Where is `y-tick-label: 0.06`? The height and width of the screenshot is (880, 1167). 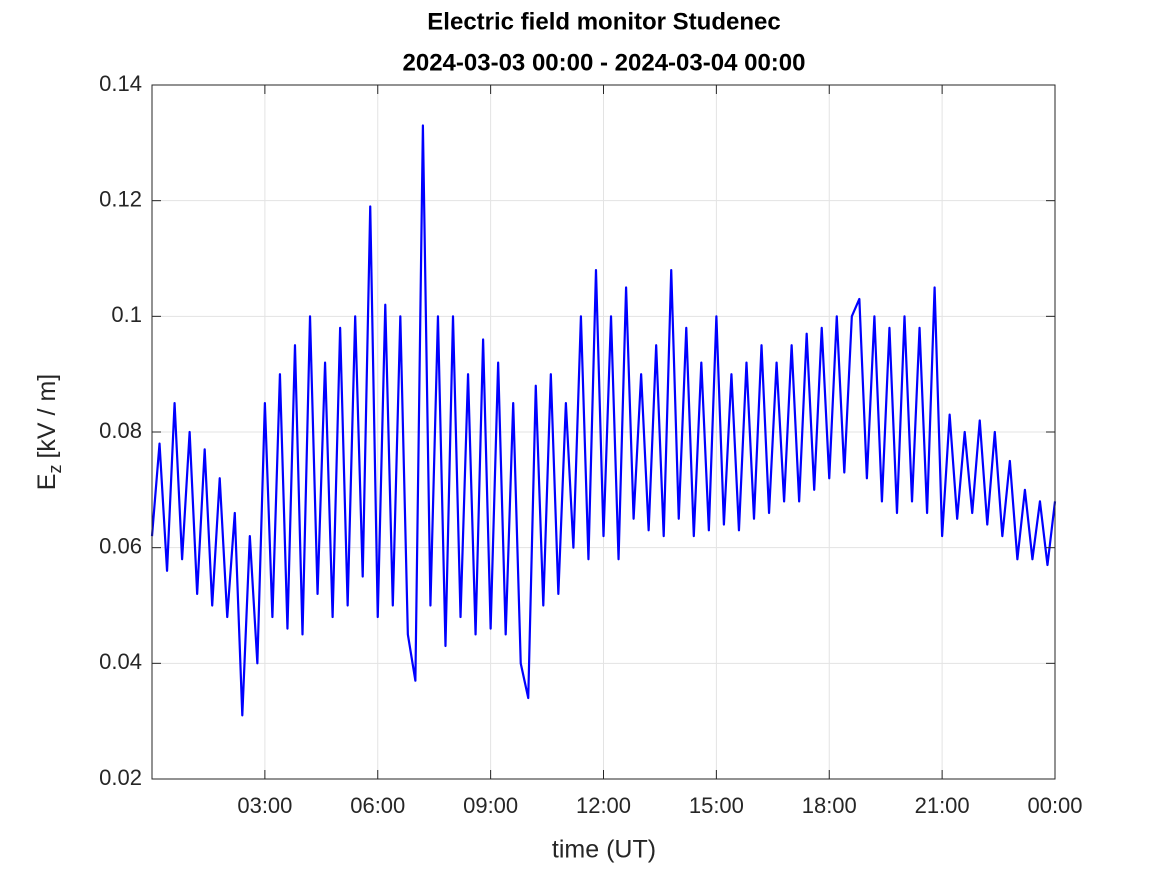 y-tick-label: 0.06 is located at coordinates (120, 545).